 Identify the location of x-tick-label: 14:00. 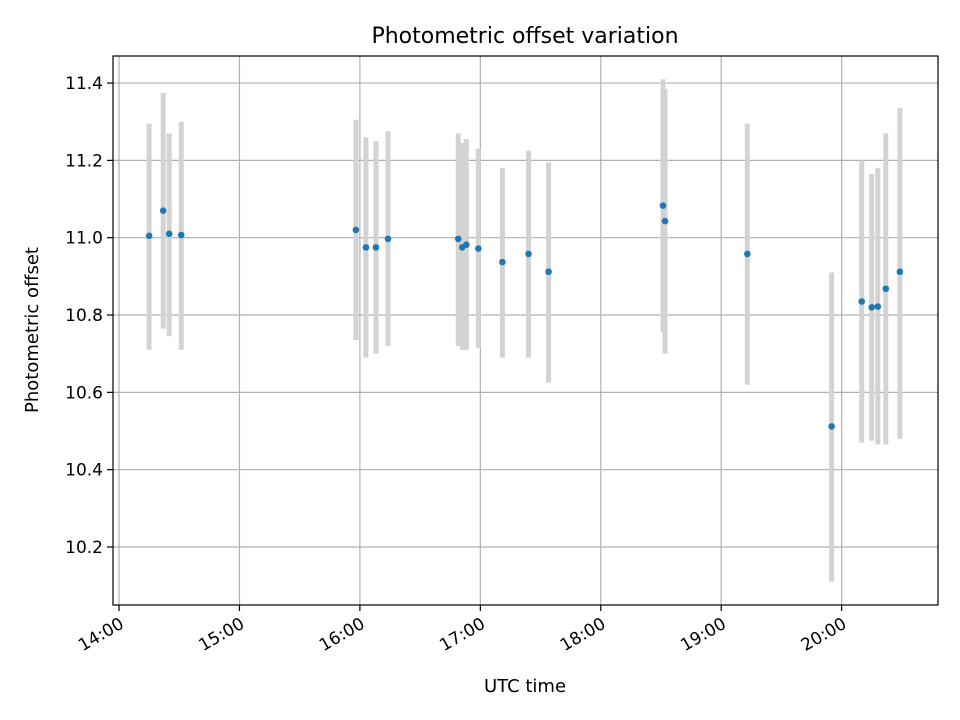
(101, 635).